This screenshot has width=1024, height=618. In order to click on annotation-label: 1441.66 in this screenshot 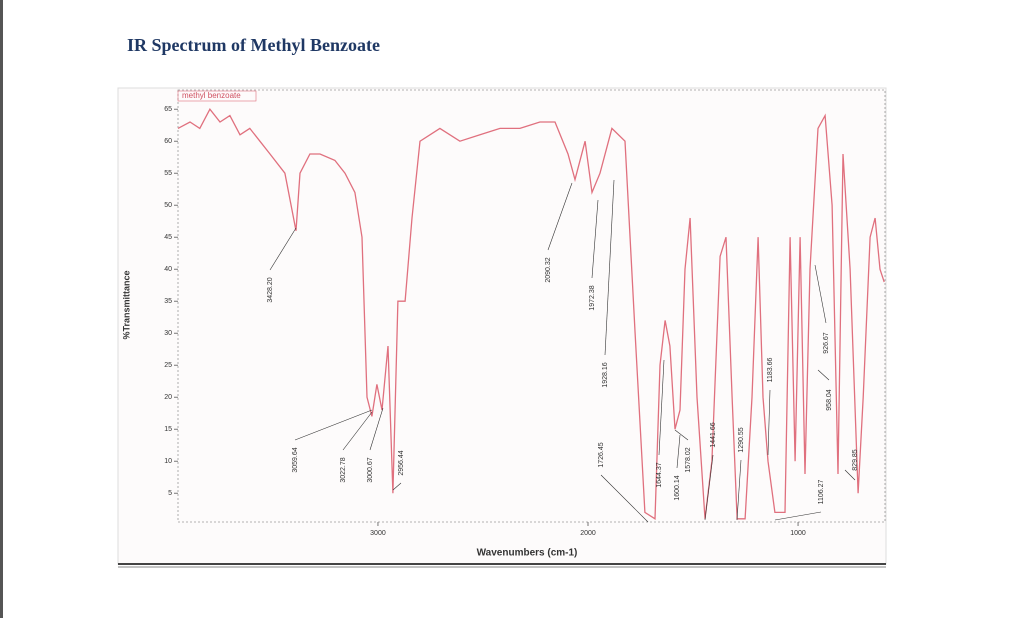, I will do `click(713, 434)`.